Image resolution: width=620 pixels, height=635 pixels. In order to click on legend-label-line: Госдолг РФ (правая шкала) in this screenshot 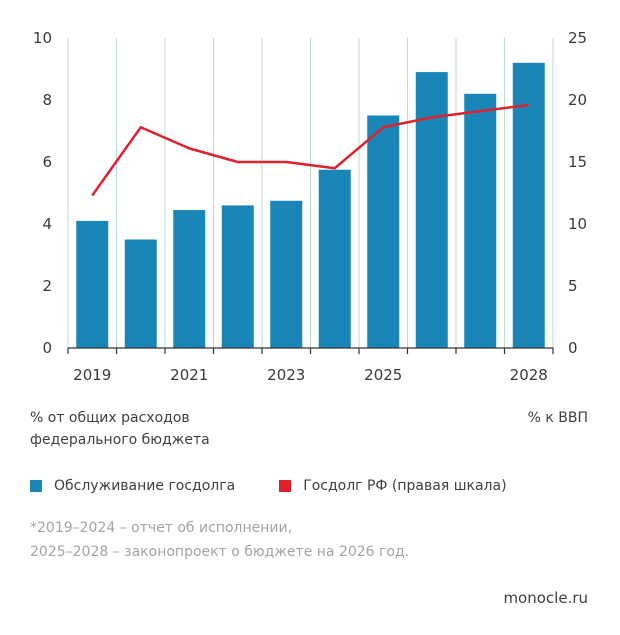, I will do `click(405, 486)`.